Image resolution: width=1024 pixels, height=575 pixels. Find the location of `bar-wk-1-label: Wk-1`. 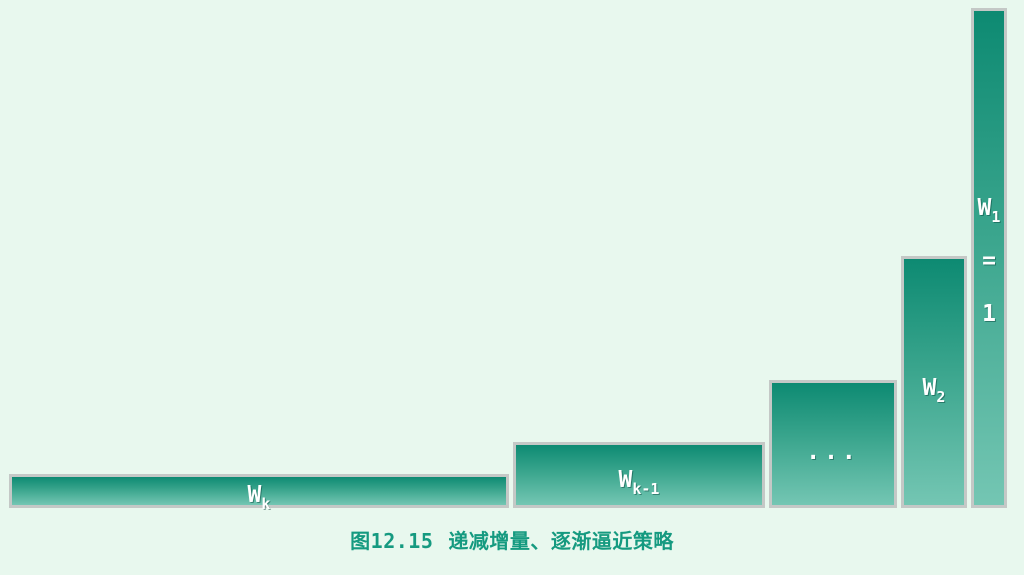

bar-wk-1-label: Wk-1 is located at coordinates (639, 482).